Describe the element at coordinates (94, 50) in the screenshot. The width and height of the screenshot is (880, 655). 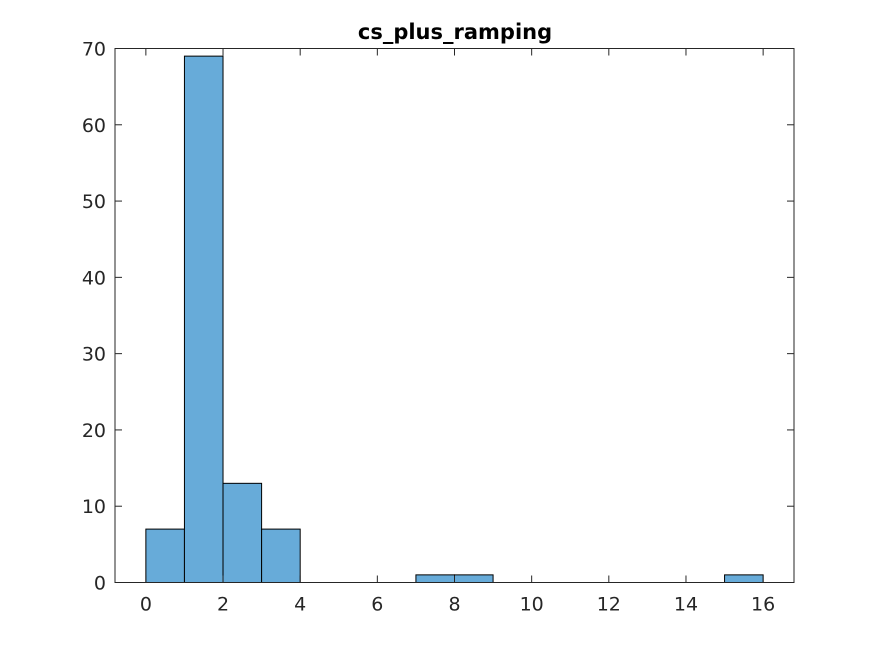
I see `y-tick-label: 70` at that location.